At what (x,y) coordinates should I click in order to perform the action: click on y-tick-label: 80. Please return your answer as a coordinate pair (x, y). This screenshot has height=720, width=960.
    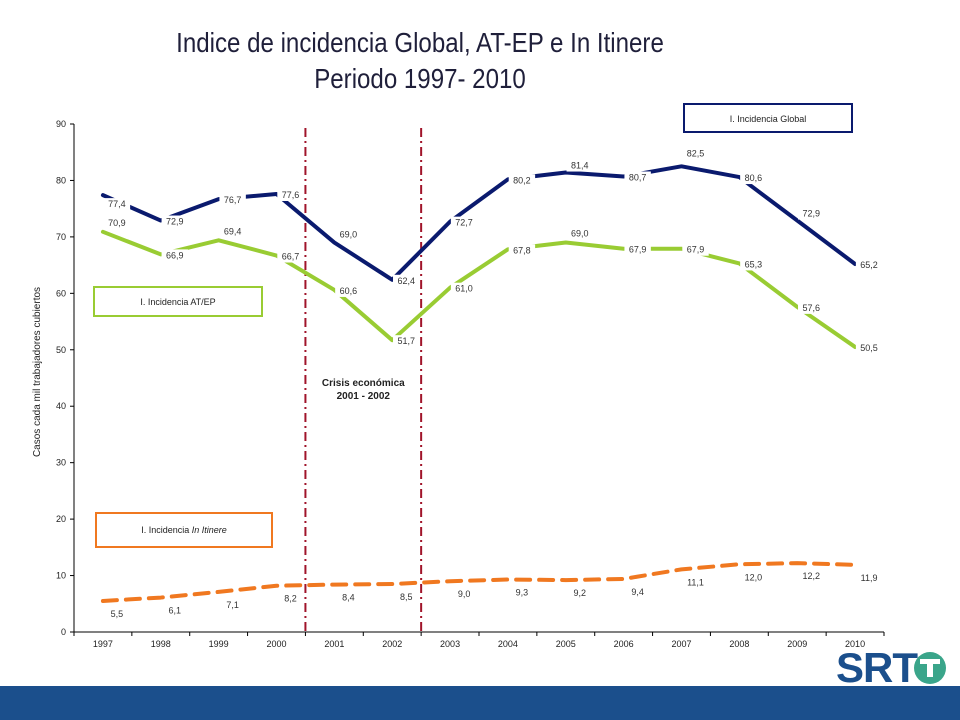
    Looking at the image, I should click on (61, 180).